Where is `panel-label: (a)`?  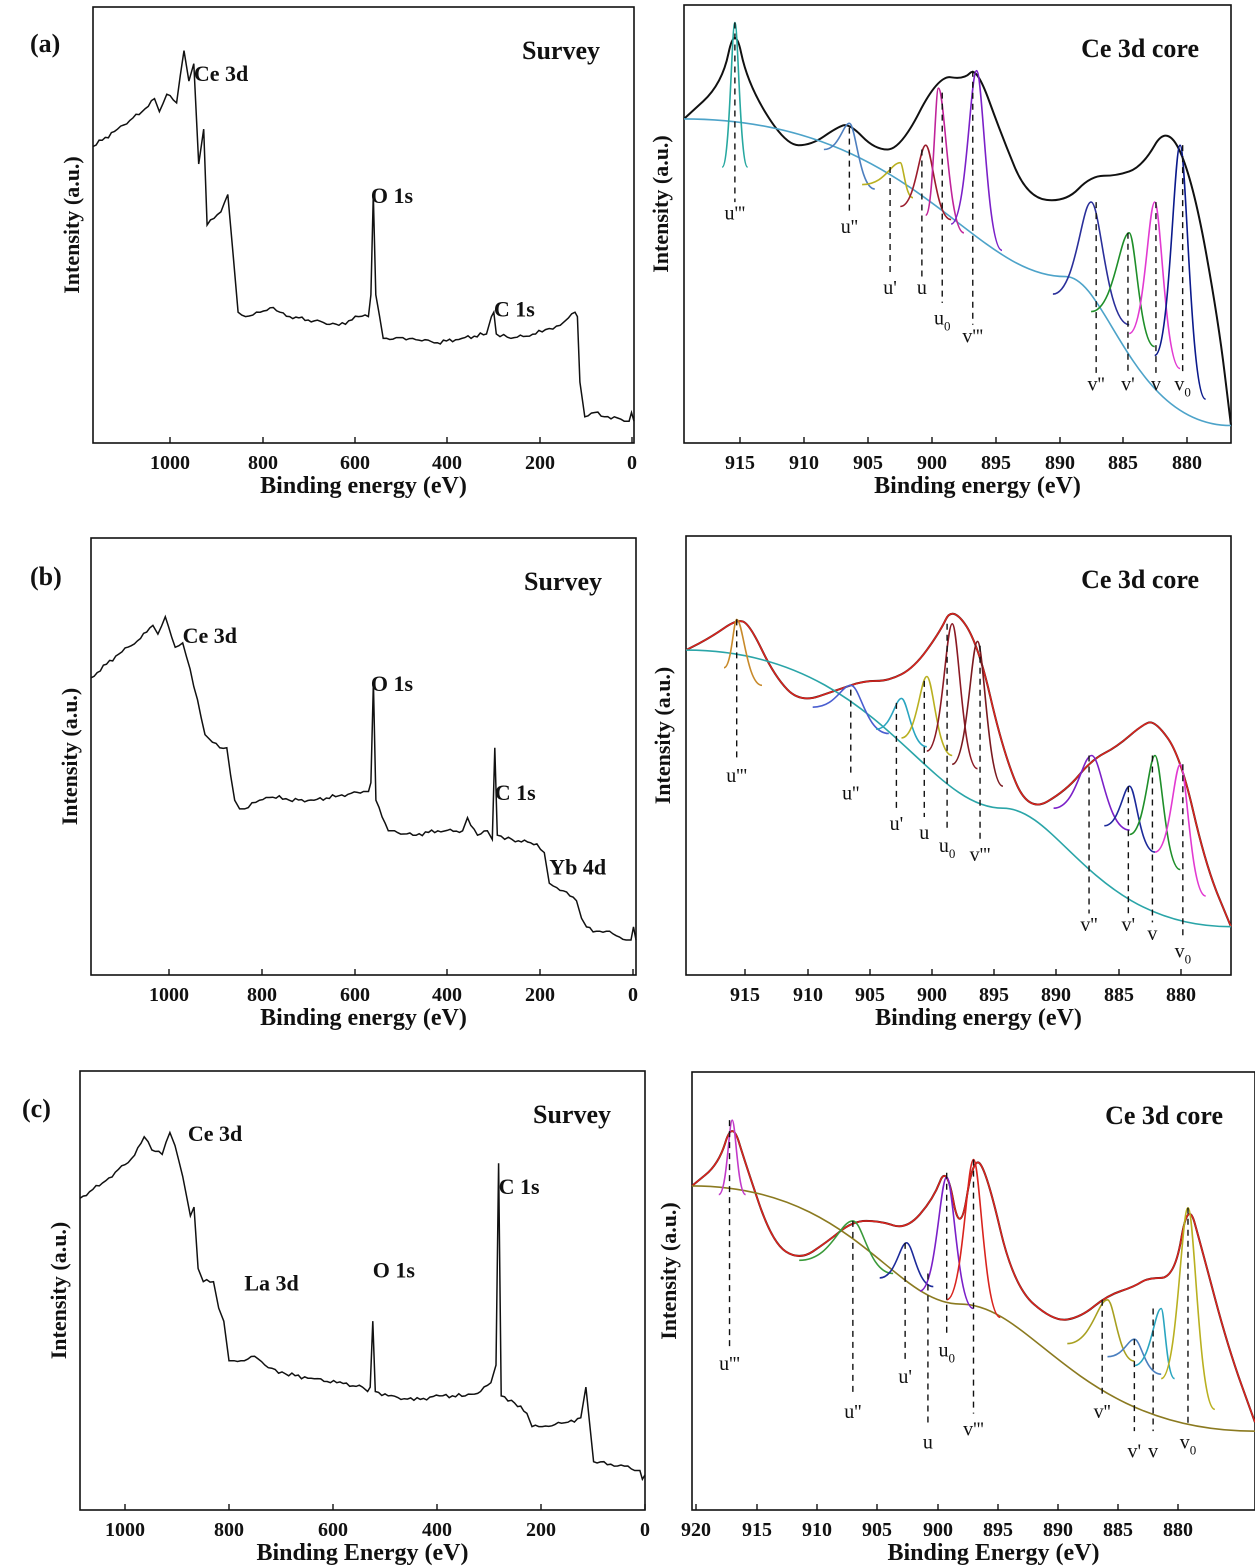
panel-label: (a) is located at coordinates (45, 43).